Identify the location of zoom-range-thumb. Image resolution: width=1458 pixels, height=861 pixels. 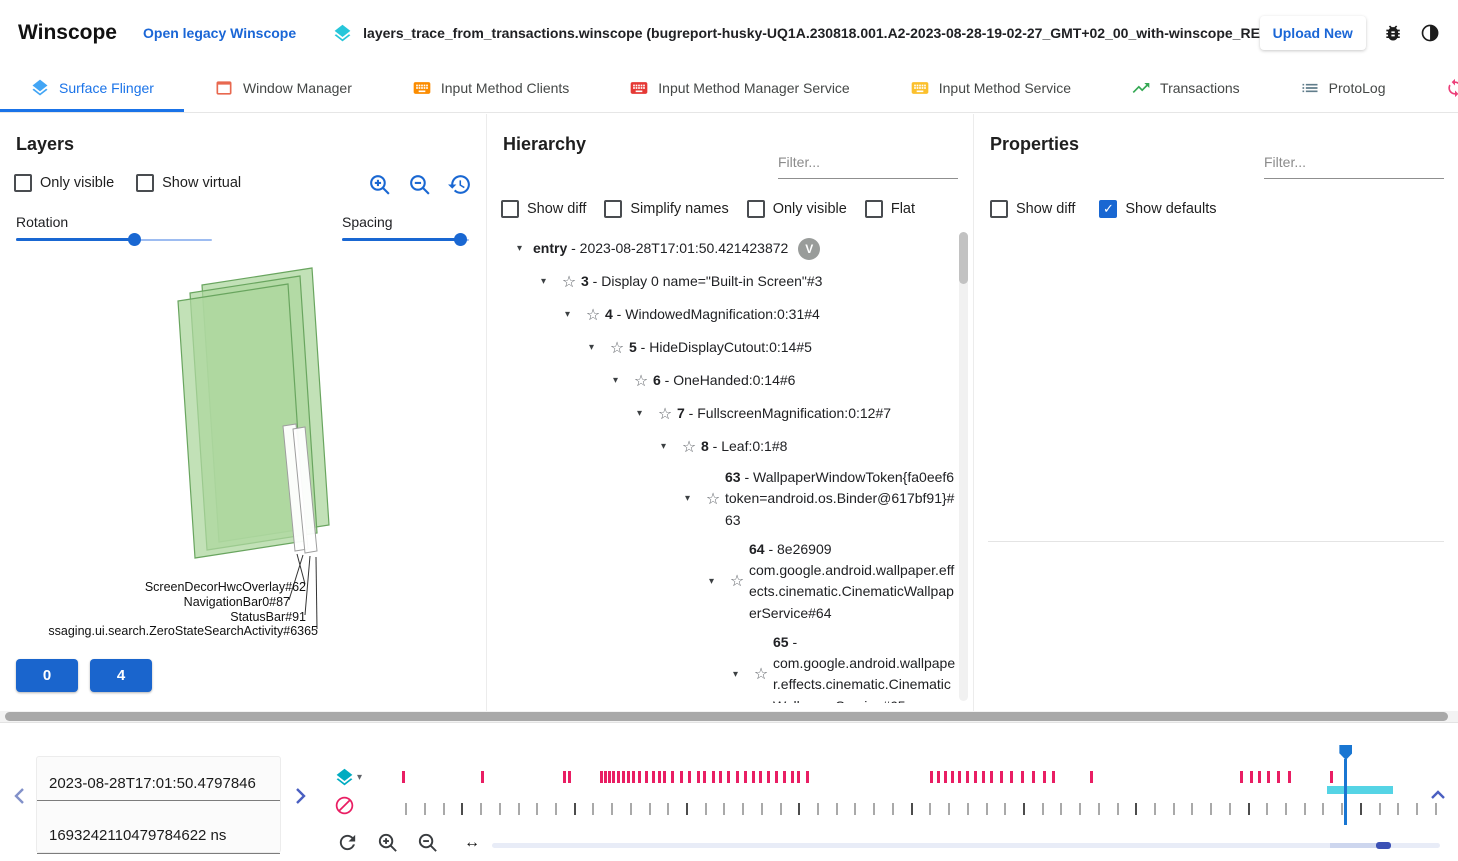
(1384, 845).